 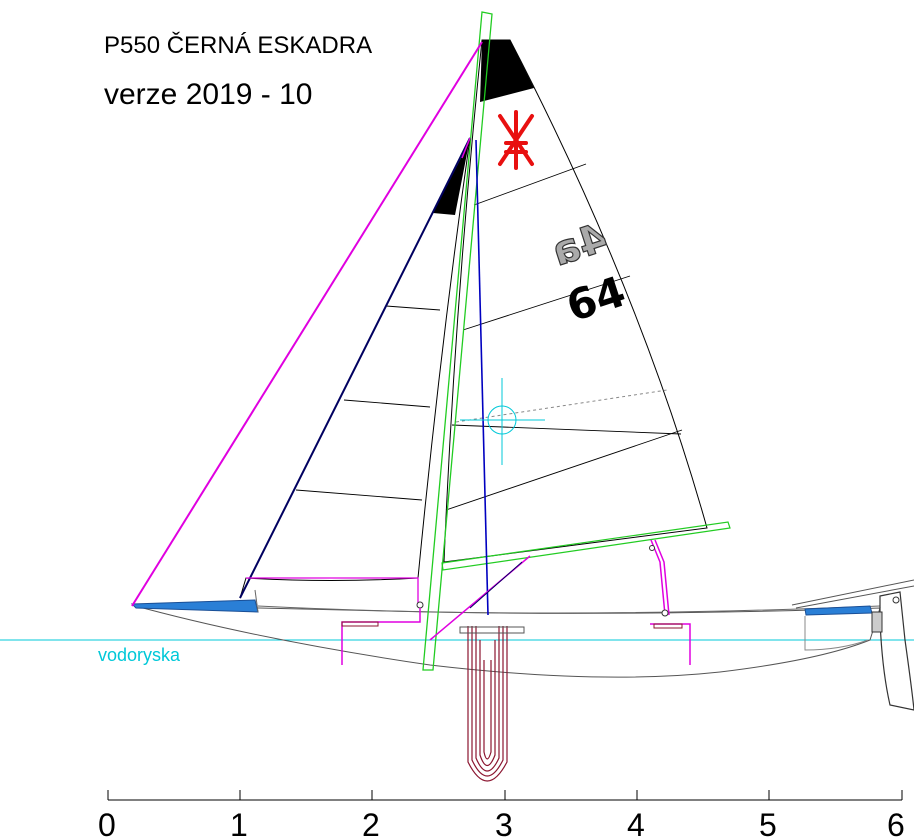 What do you see at coordinates (636, 823) in the screenshot?
I see `ruler-tick-4: 4` at bounding box center [636, 823].